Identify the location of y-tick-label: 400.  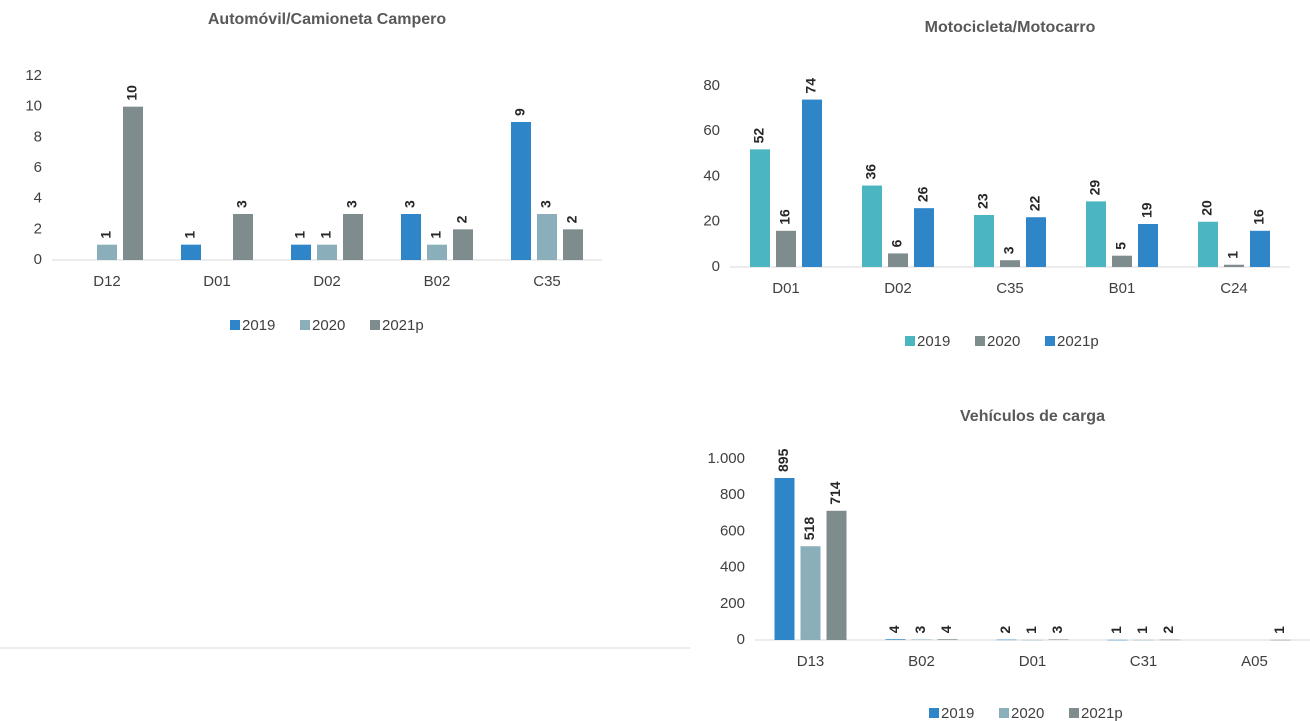
(732, 567).